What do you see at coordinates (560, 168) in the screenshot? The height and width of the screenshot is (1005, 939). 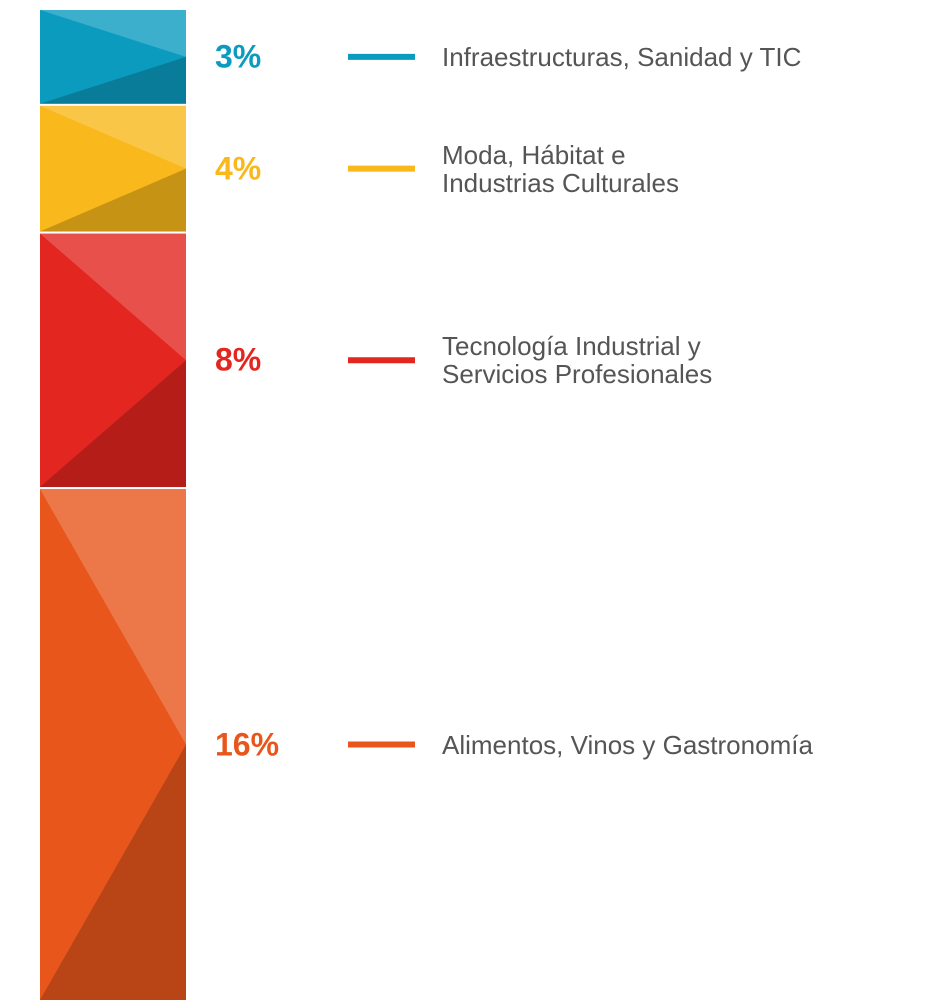 I see `legend-label: Moda, Hábitat e Industrias Culturales` at bounding box center [560, 168].